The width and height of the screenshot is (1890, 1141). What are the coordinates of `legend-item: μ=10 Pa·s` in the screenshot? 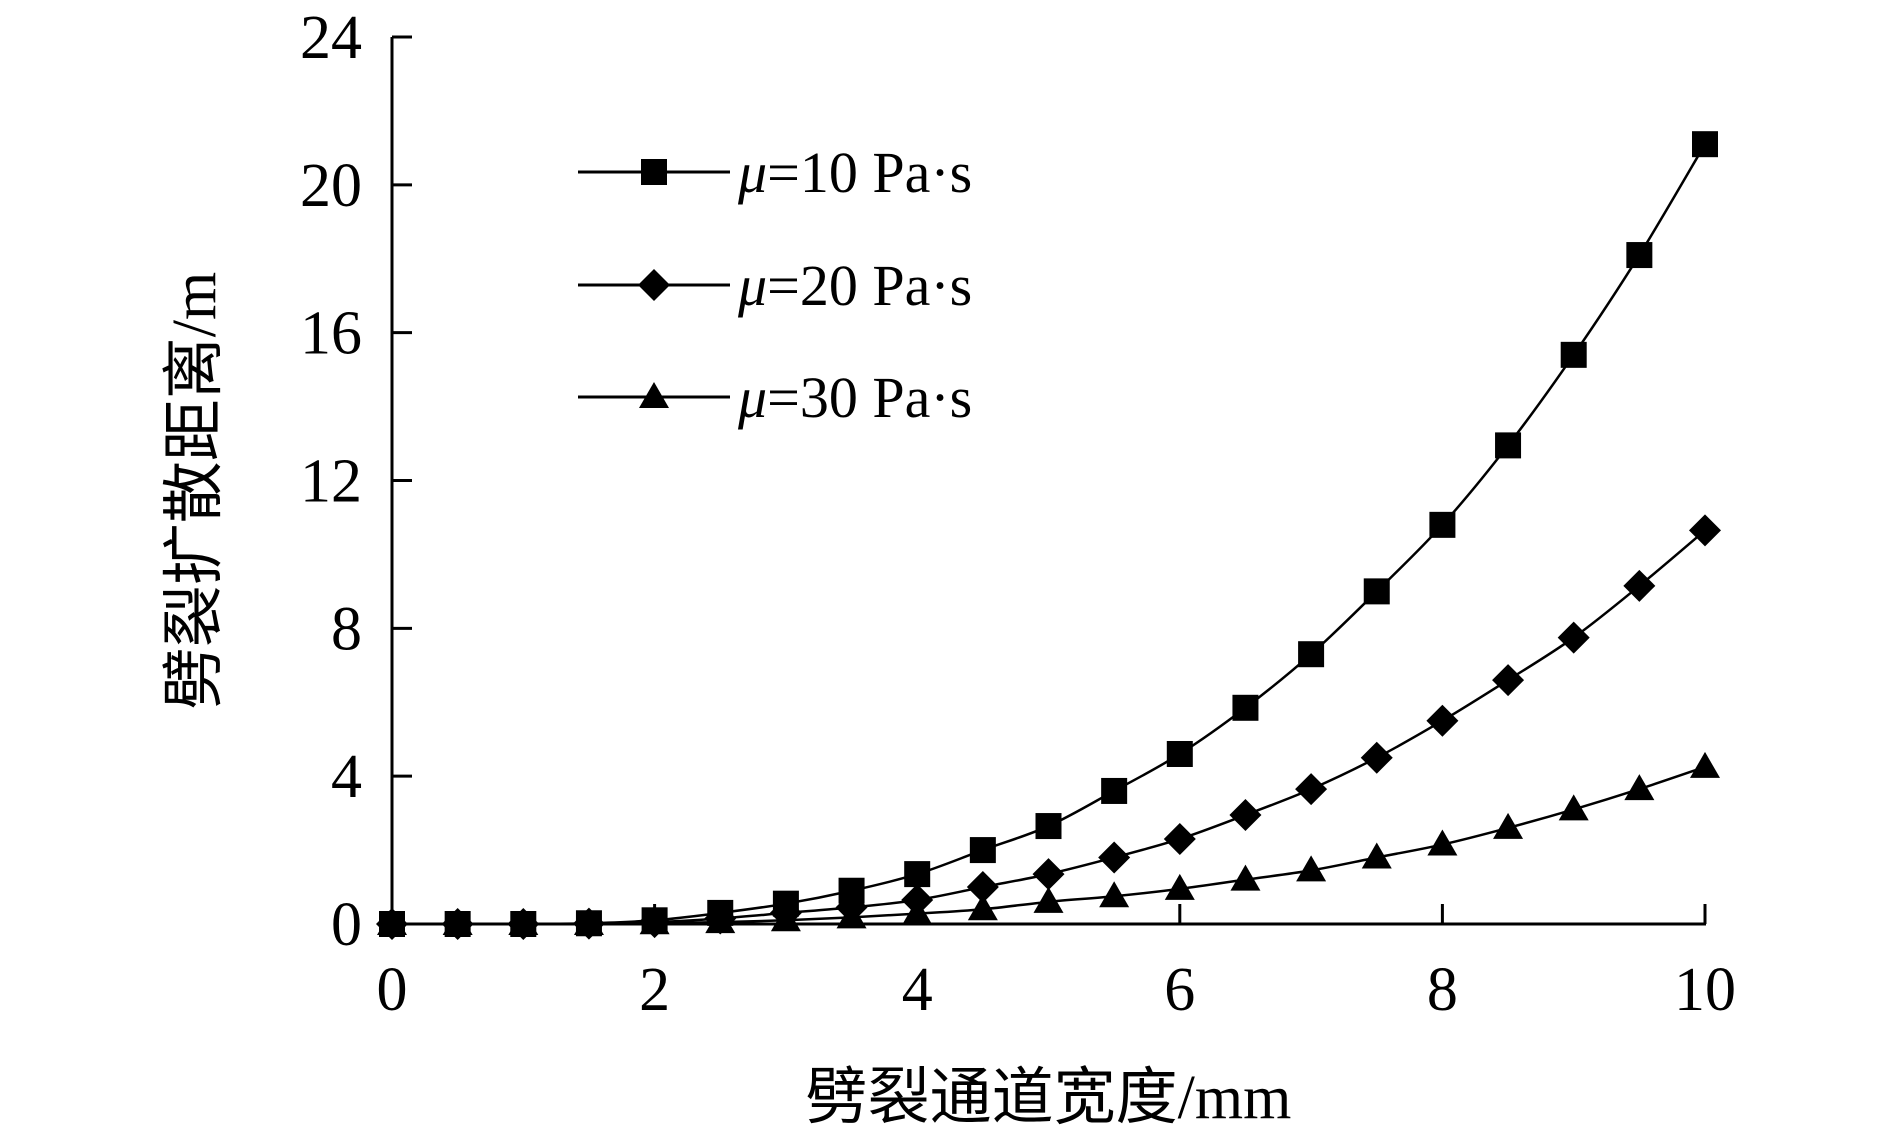 It's located at (775, 172).